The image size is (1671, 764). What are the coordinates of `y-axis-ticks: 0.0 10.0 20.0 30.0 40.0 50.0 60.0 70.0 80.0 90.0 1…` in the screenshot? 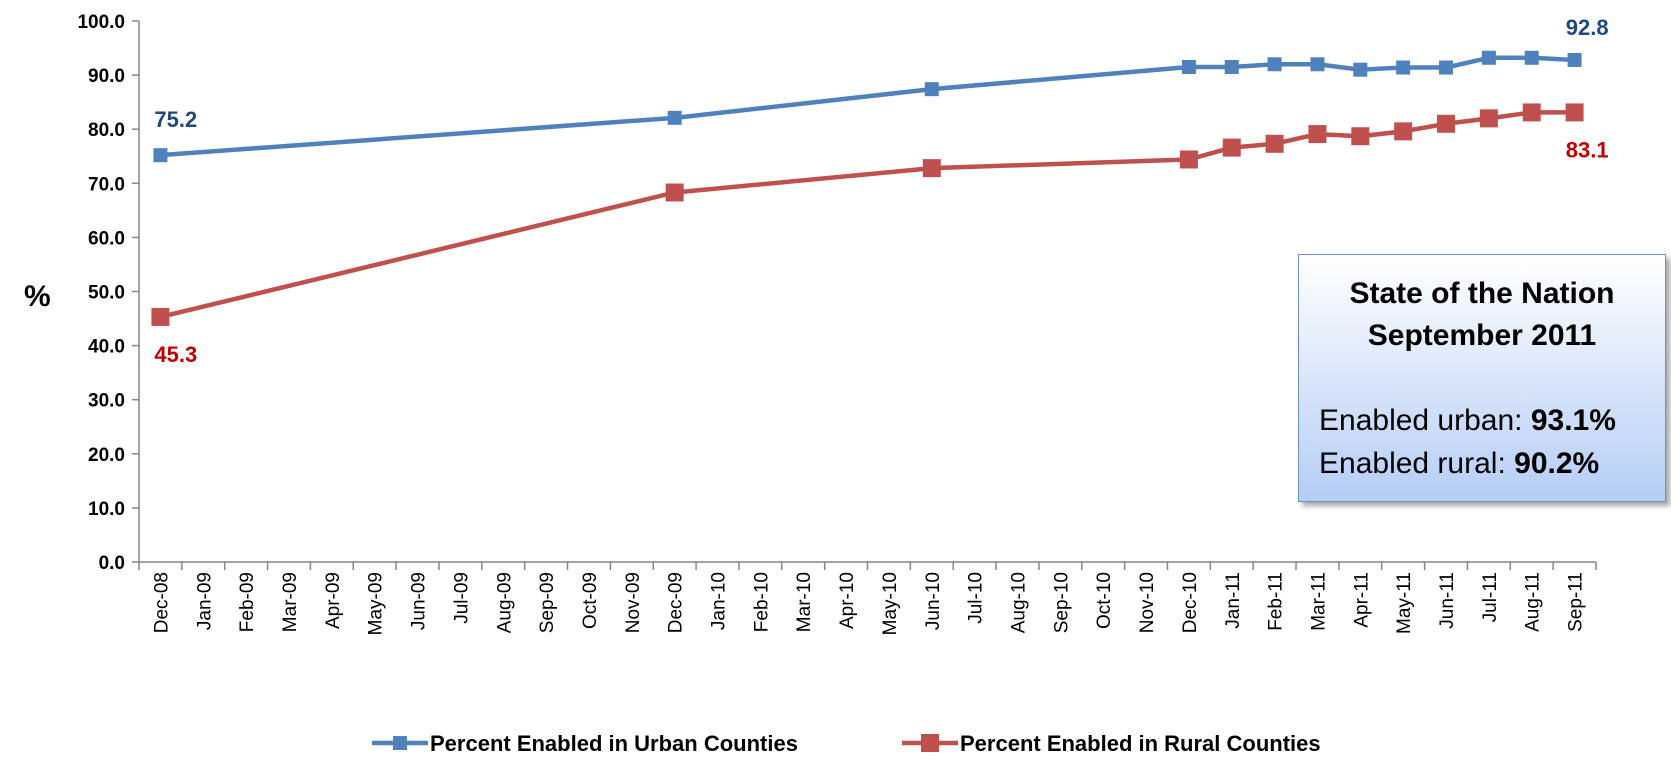 It's located at (108, 293).